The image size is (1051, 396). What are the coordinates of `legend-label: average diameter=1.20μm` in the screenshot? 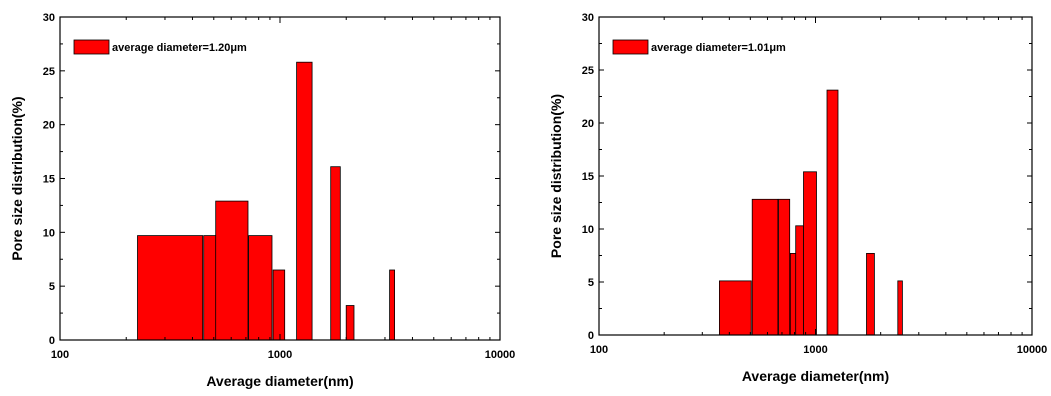 It's located at (179, 48).